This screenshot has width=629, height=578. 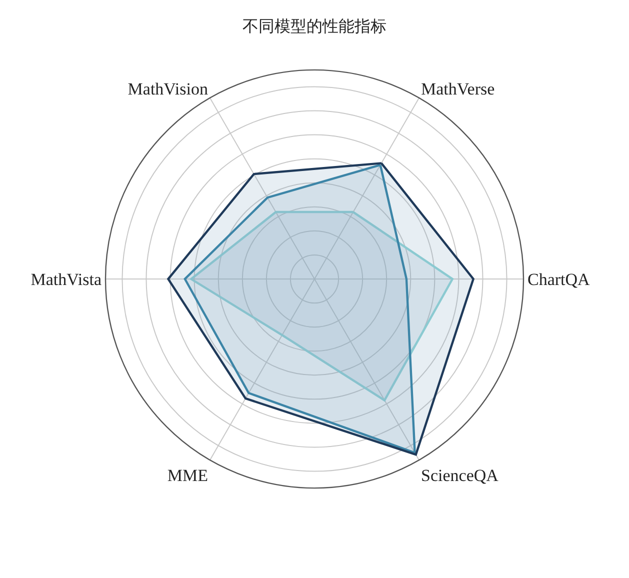 What do you see at coordinates (168, 89) in the screenshot?
I see `spoke-label: MathVision` at bounding box center [168, 89].